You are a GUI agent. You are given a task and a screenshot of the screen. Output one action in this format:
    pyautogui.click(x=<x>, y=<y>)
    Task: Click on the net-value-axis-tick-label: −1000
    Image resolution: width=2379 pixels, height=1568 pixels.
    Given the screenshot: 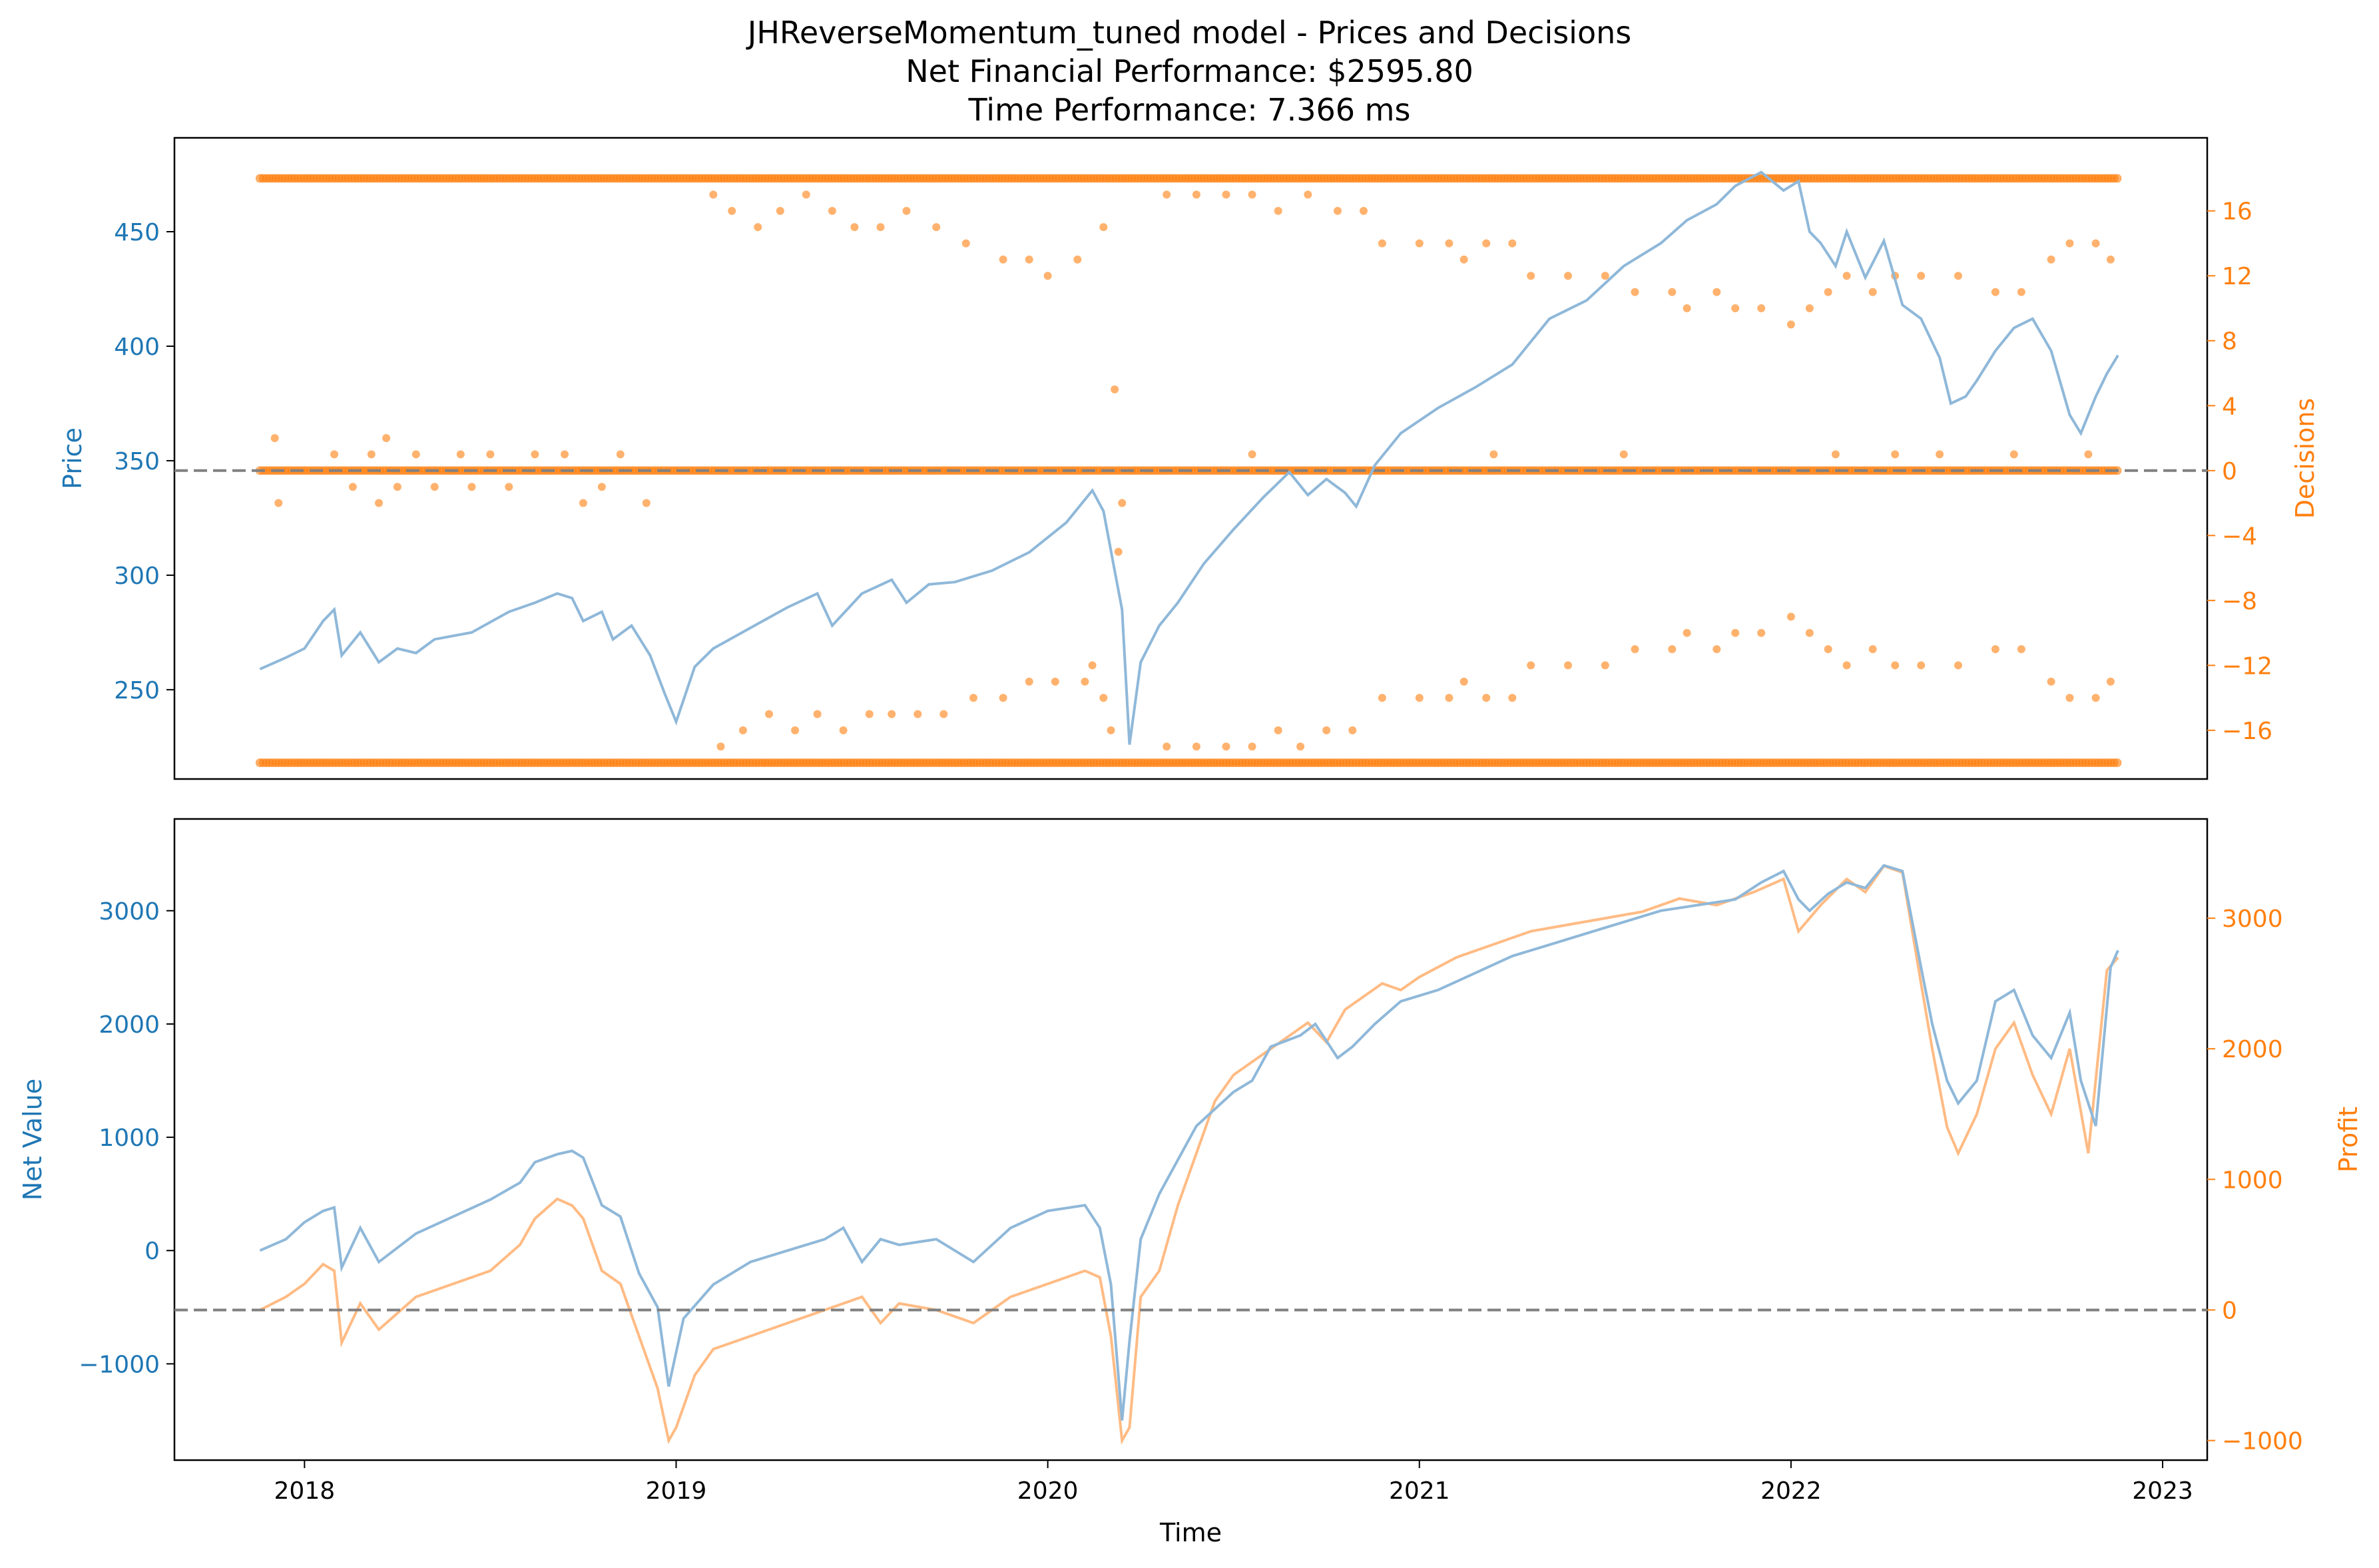 What is the action you would take?
    pyautogui.click(x=119, y=1364)
    